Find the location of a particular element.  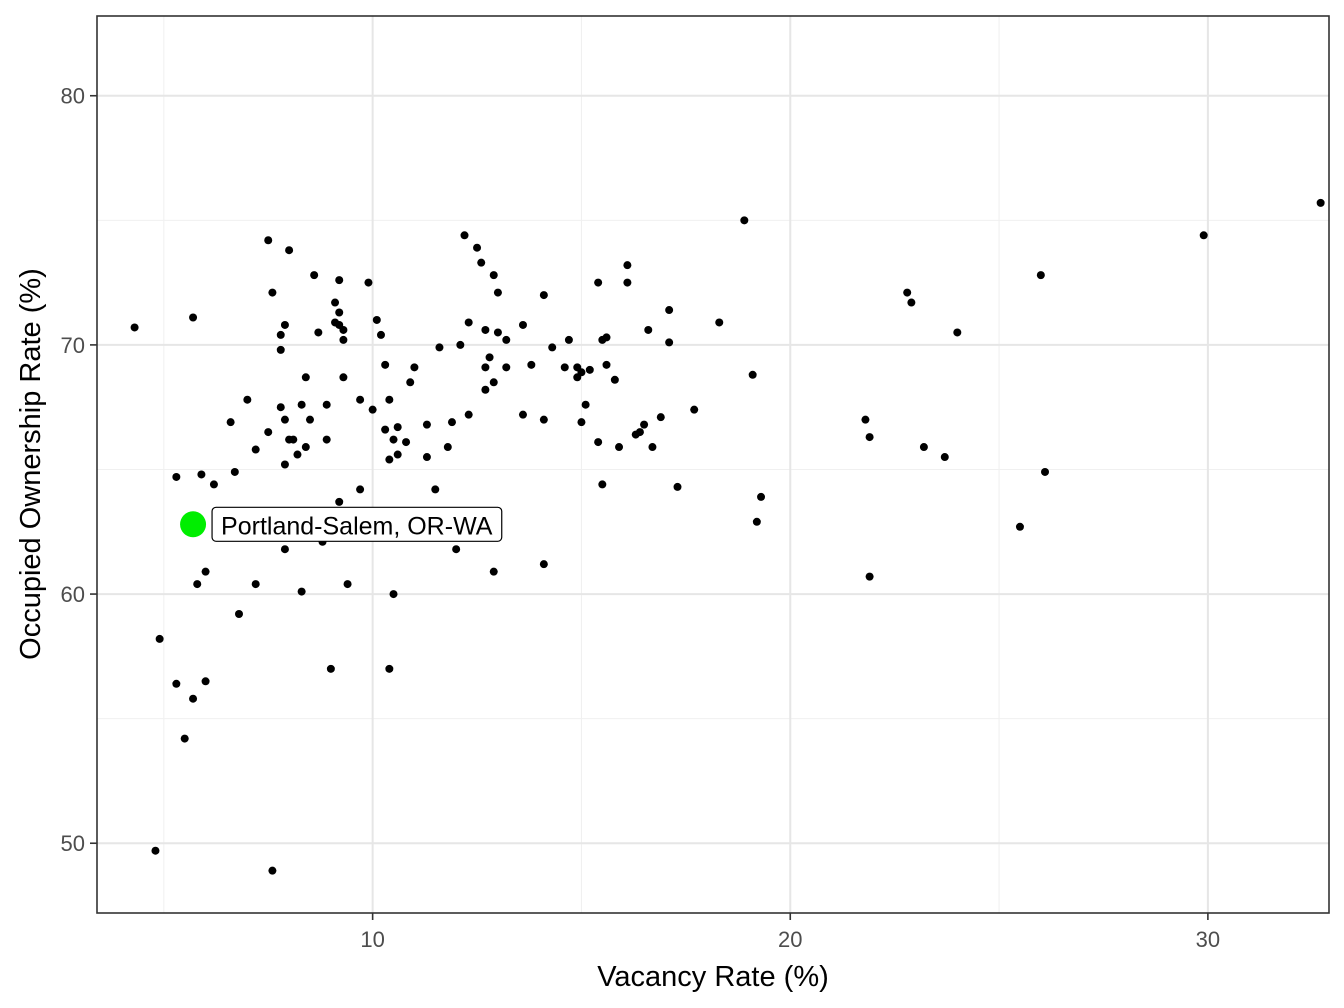

x-axis-title: Vacancy Rate (%) is located at coordinates (713, 977).